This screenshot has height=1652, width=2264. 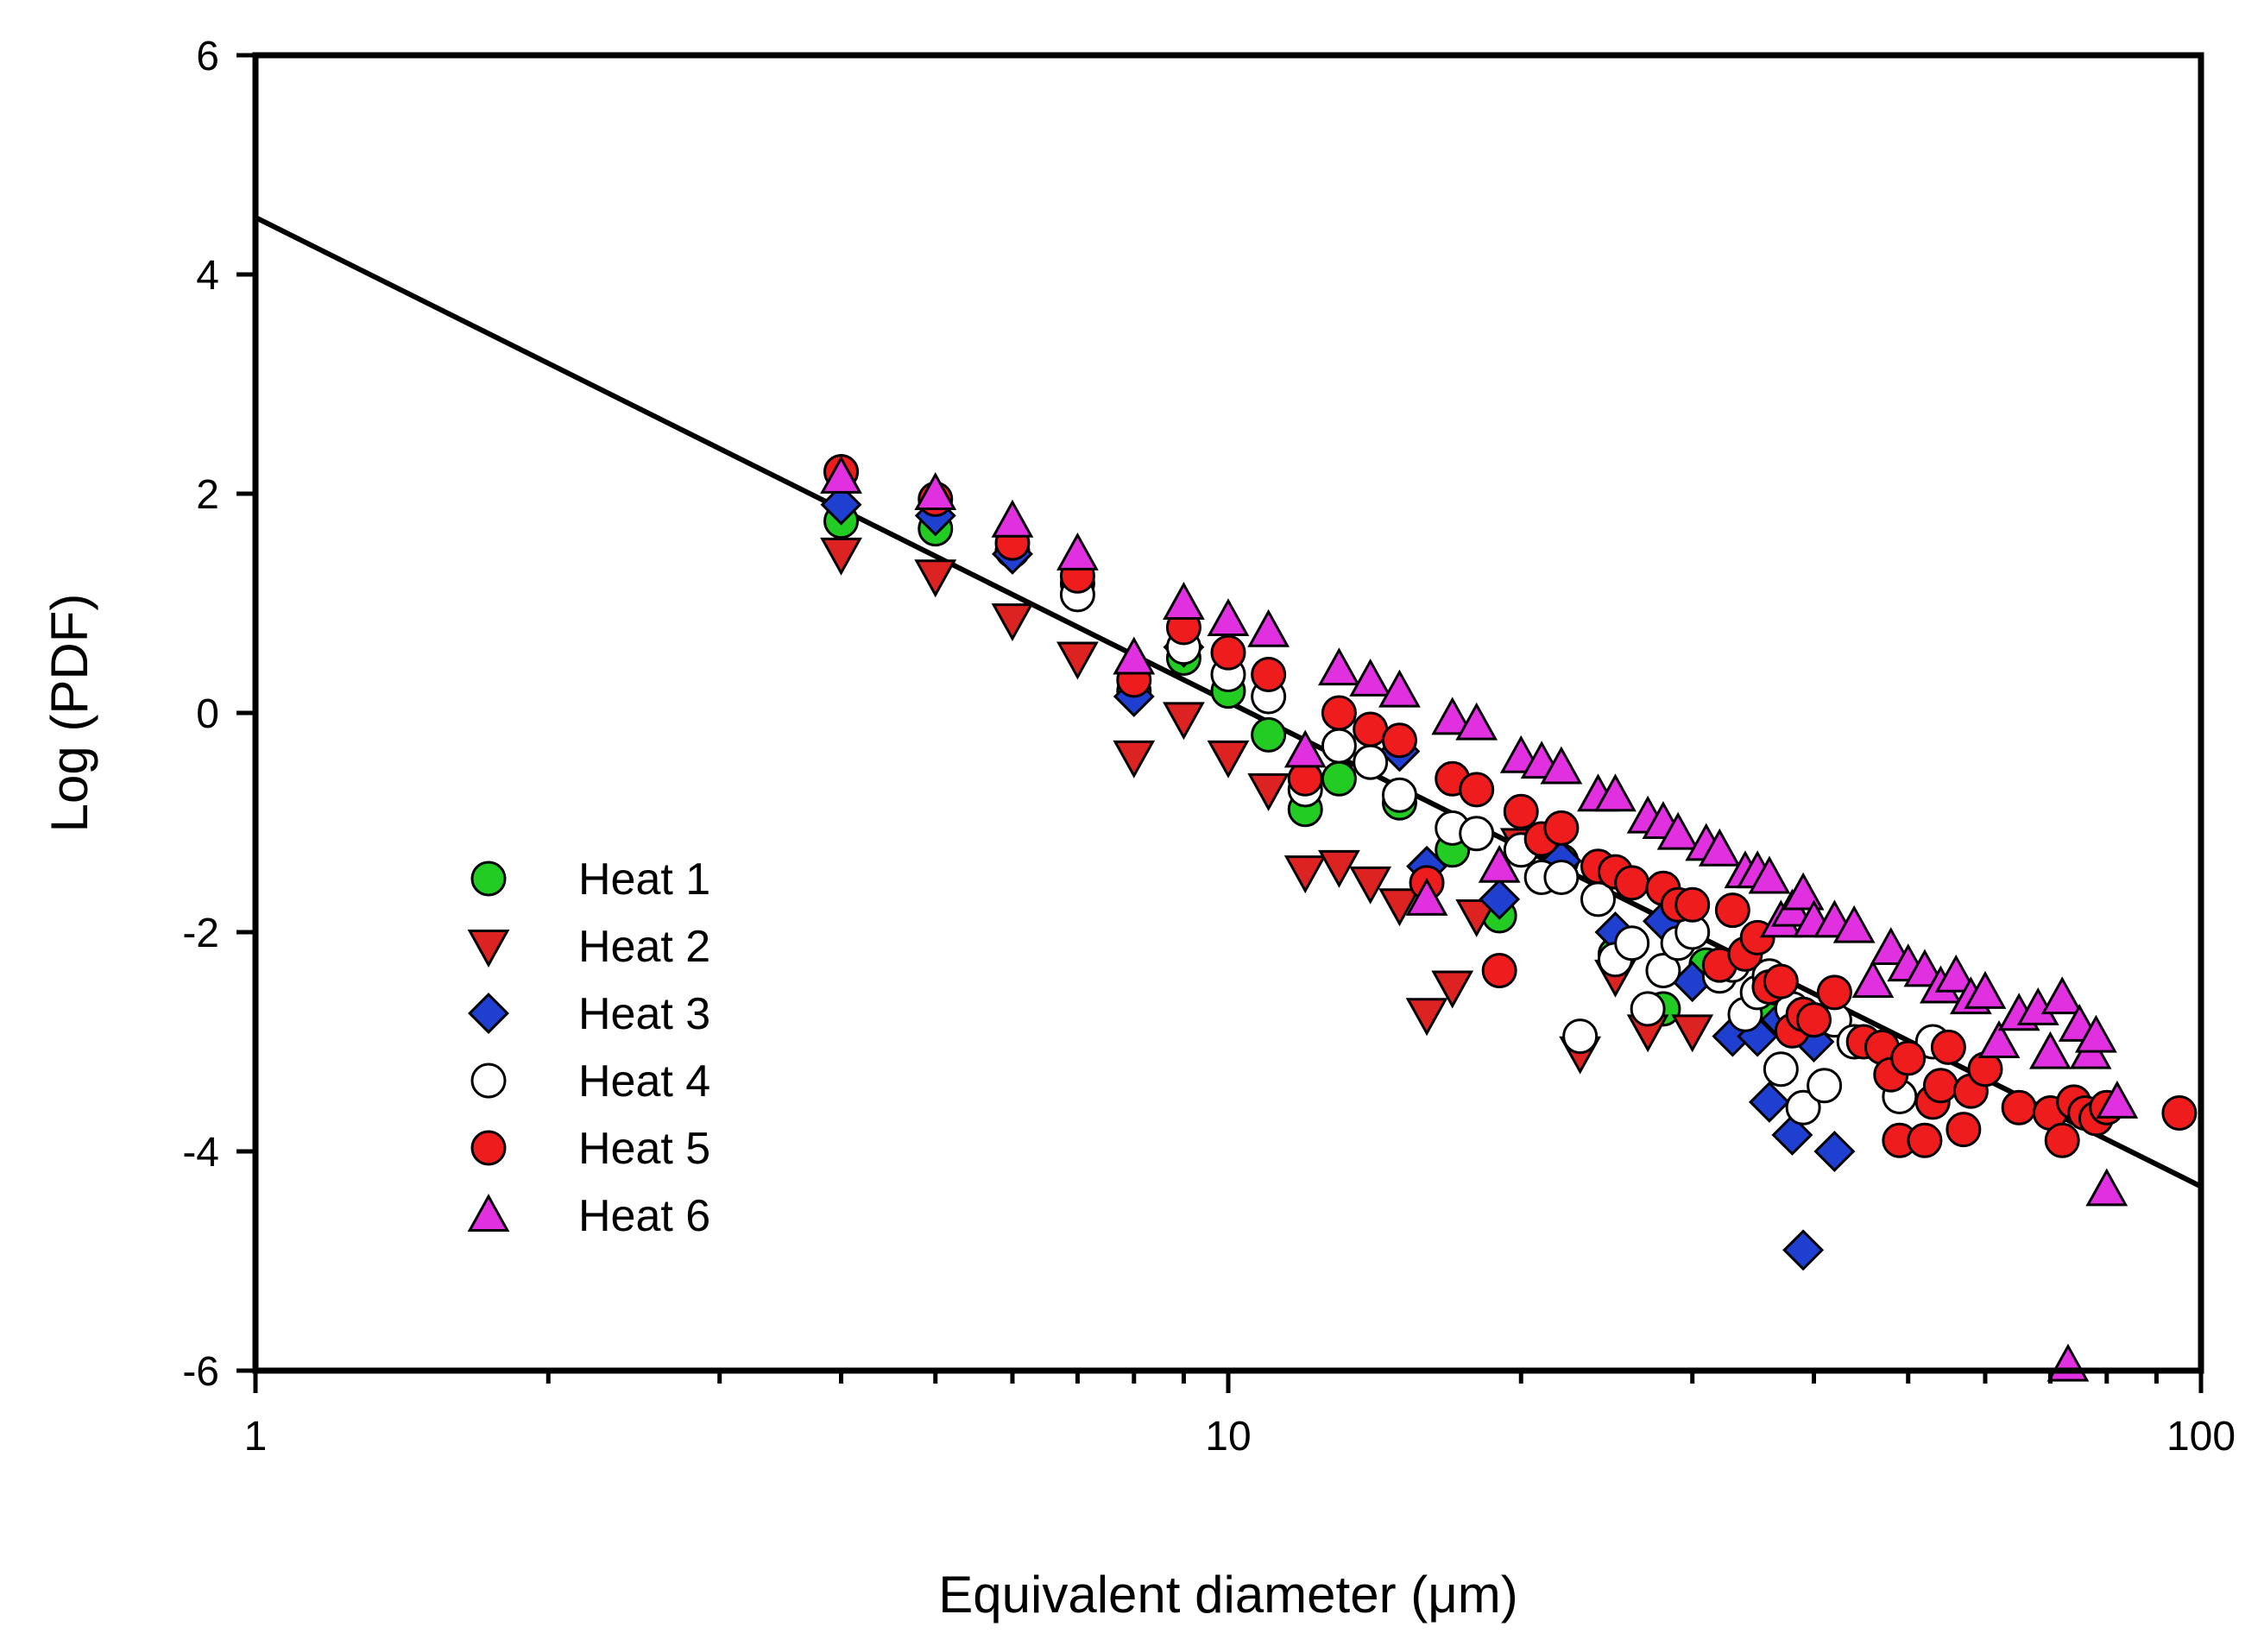 I want to click on y-axis-title: Log (PDF), so click(x=69, y=714).